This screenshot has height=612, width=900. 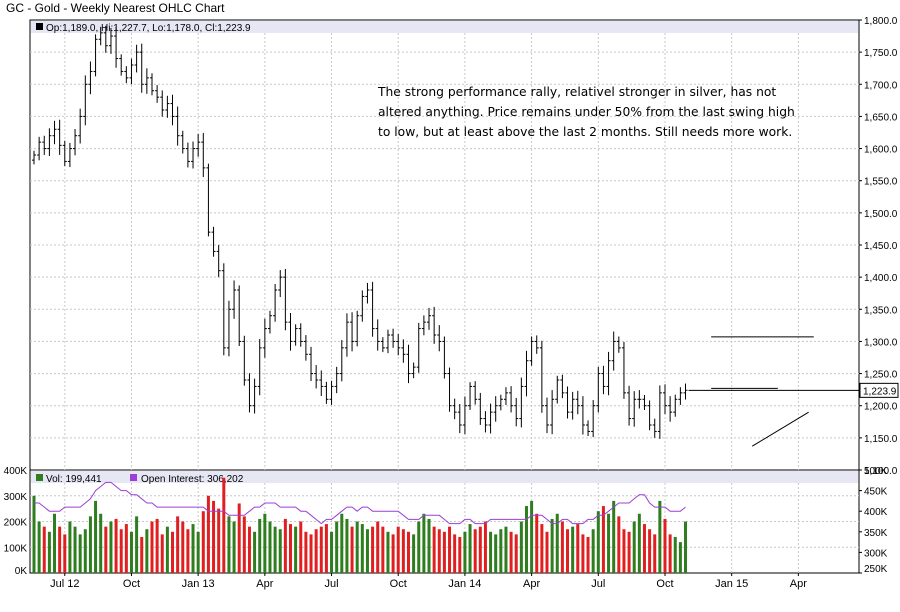 I want to click on x-tick-label: Oct, so click(x=398, y=584).